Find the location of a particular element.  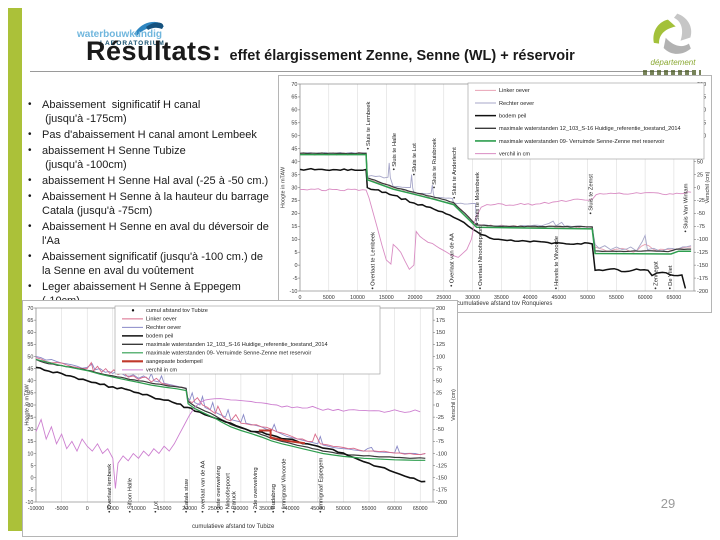

svg-text: 20000 is located at coordinates (415, 298).